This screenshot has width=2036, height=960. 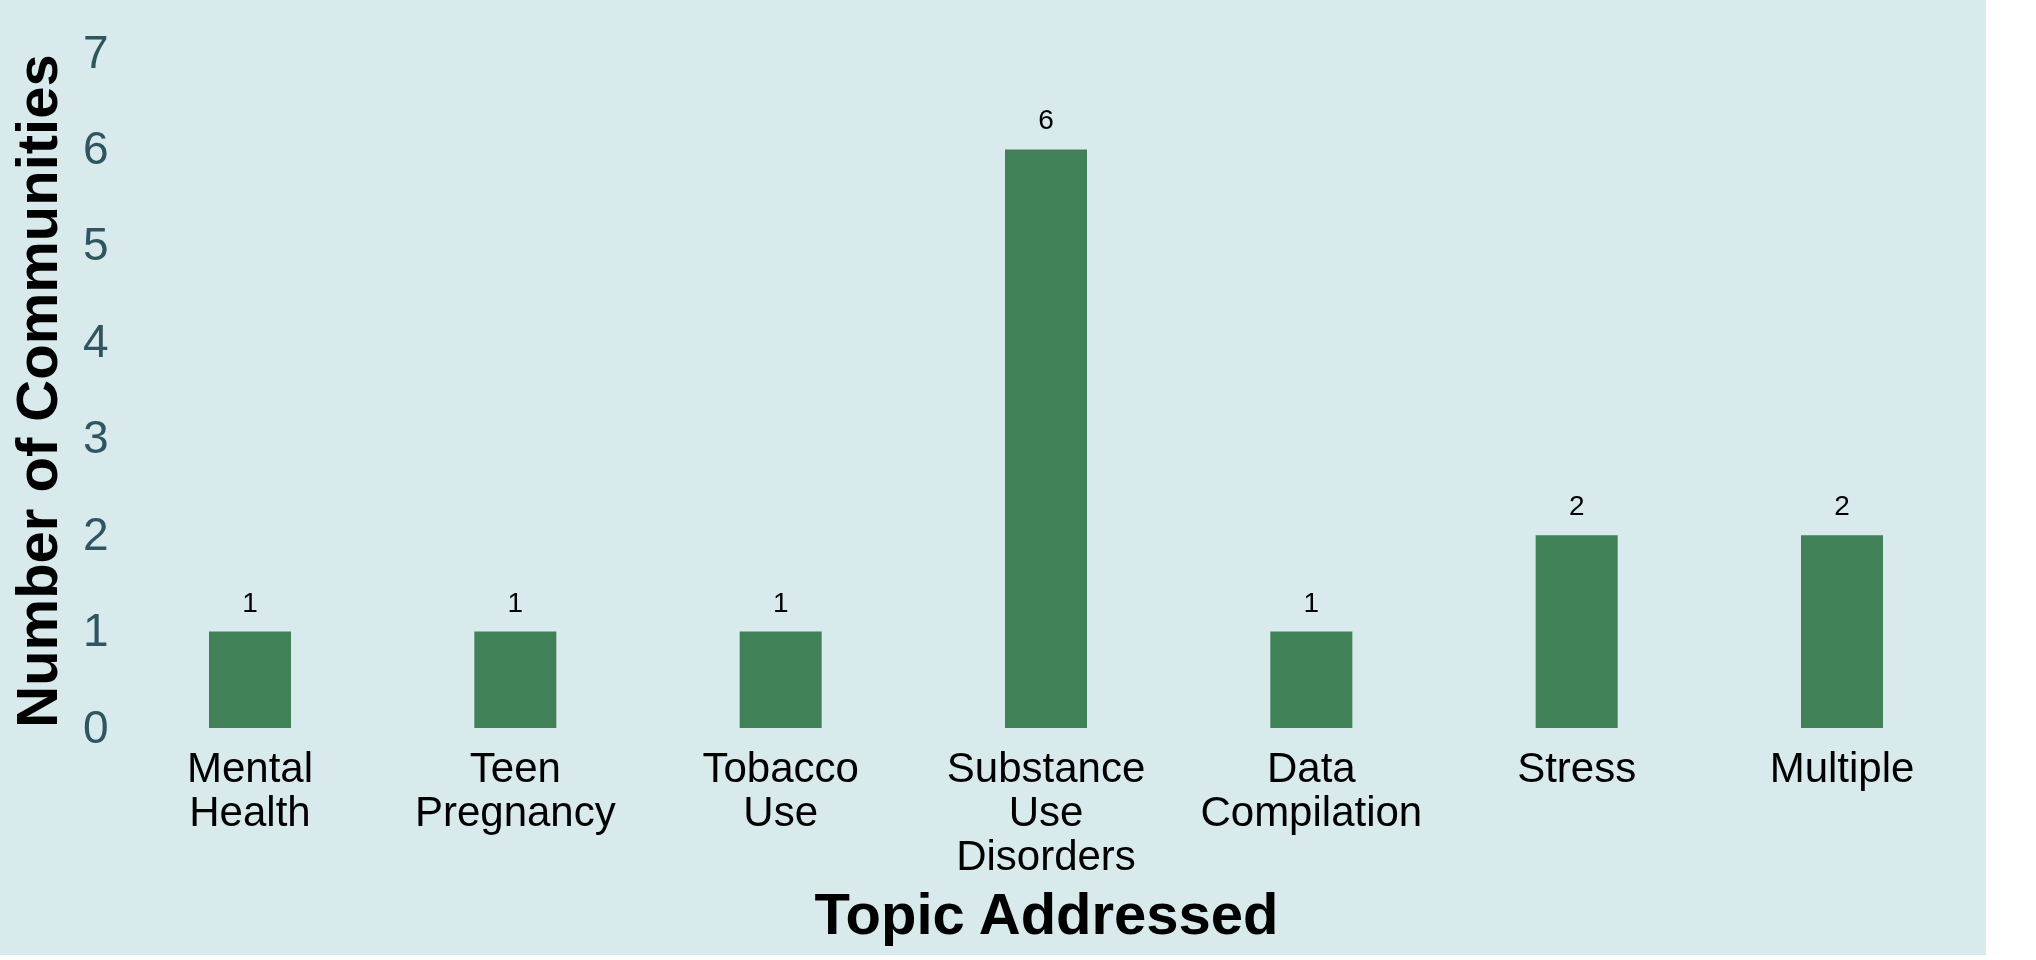 What do you see at coordinates (1046, 913) in the screenshot?
I see `x-axis-title: Topic Addressed` at bounding box center [1046, 913].